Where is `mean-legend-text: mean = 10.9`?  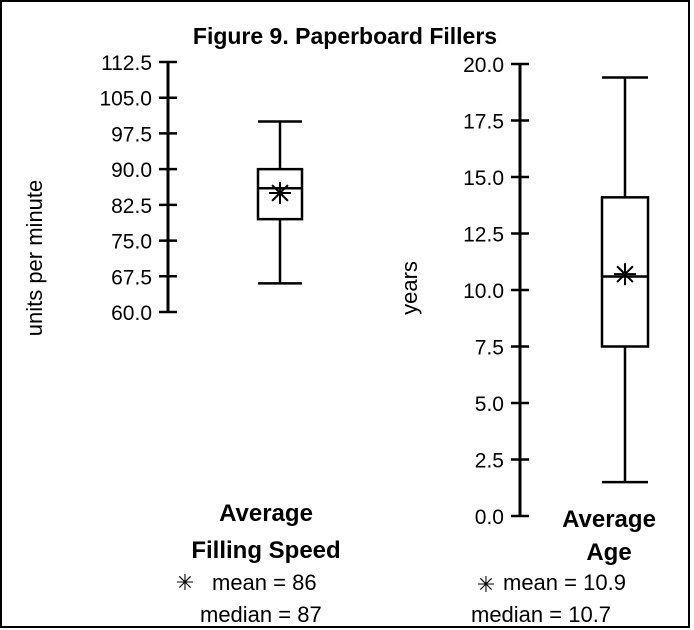
mean-legend-text: mean = 10.9 is located at coordinates (564, 582).